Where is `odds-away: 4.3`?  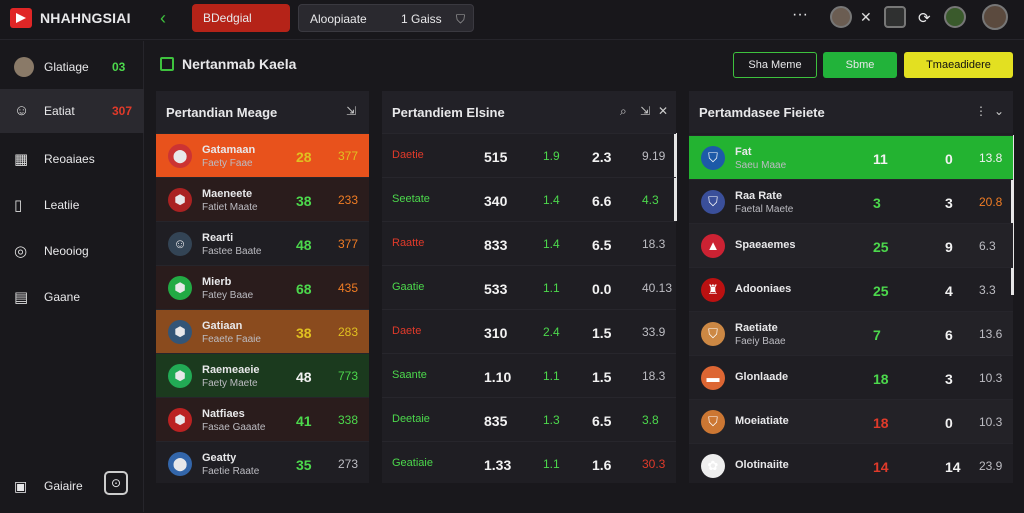 odds-away: 4.3 is located at coordinates (650, 200).